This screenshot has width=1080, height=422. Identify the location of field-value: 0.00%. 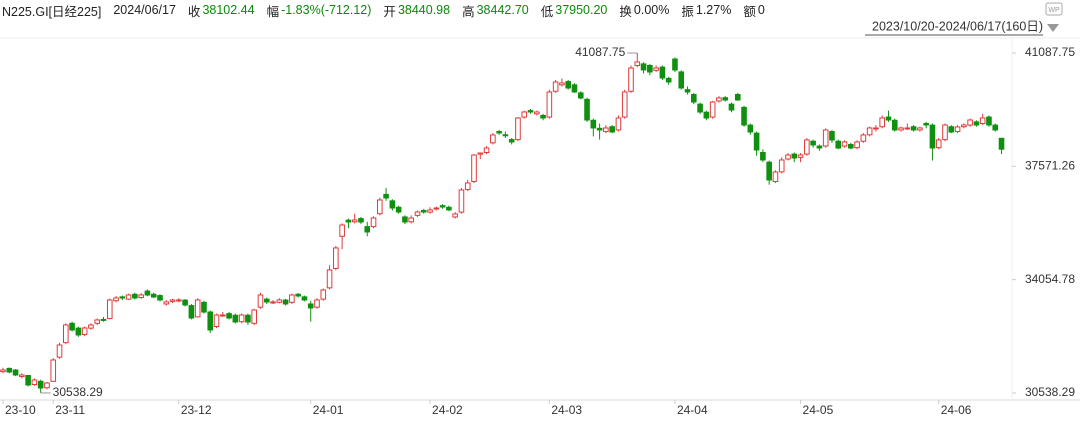
(651, 10).